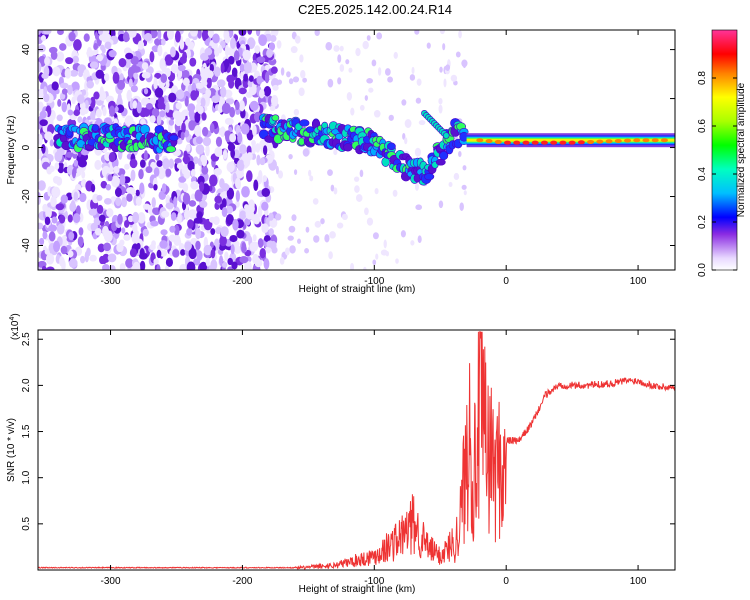 This screenshot has width=750, height=600. Describe the element at coordinates (357, 589) in the screenshot. I see `snr-xlabel: Height of straight line (km)` at that location.